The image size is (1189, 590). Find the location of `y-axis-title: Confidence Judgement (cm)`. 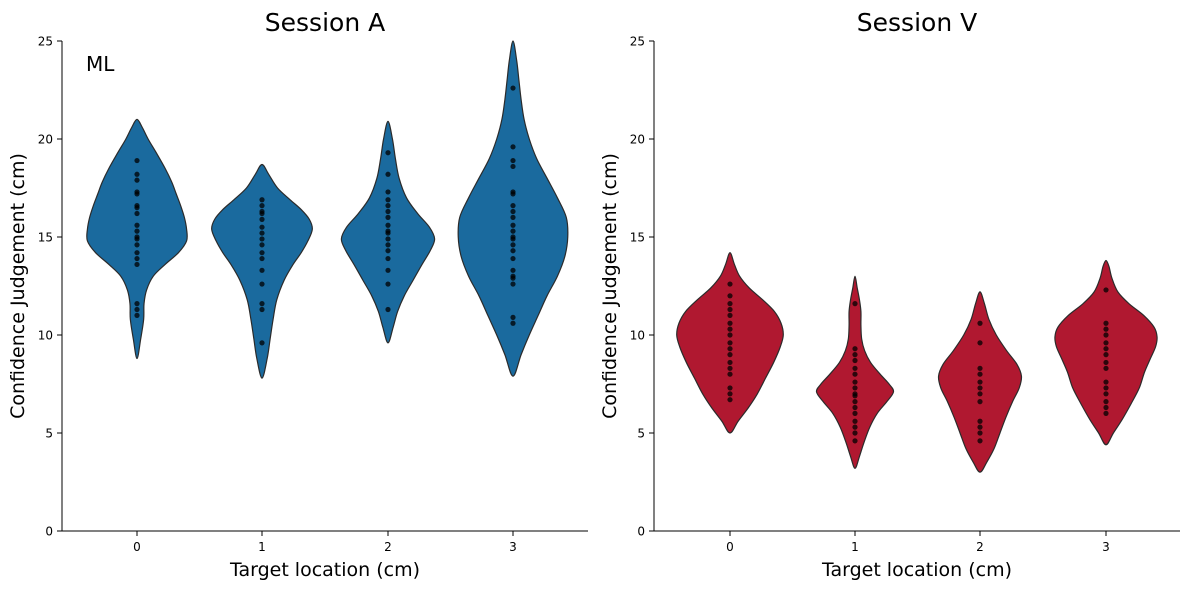

y-axis-title: Confidence Judgement (cm) is located at coordinates (610, 286).